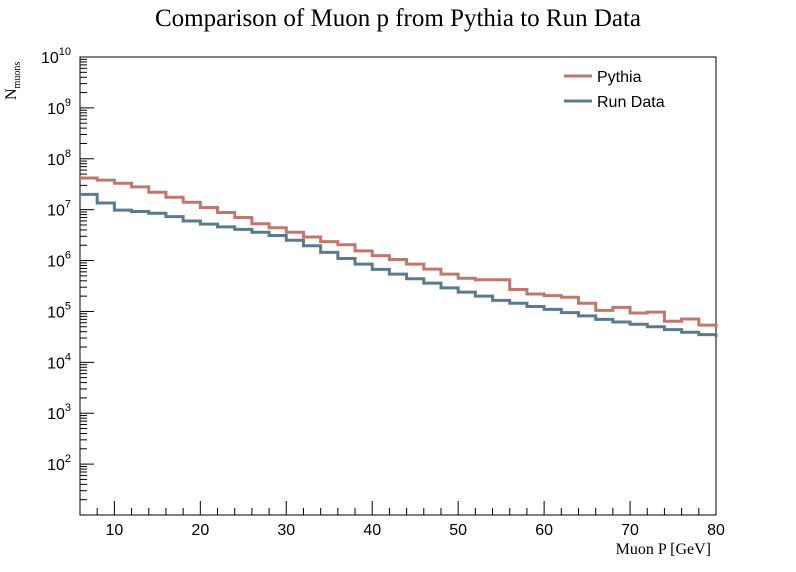 The height and width of the screenshot is (572, 796). Describe the element at coordinates (458, 530) in the screenshot. I see `x-tick-label: 50` at that location.